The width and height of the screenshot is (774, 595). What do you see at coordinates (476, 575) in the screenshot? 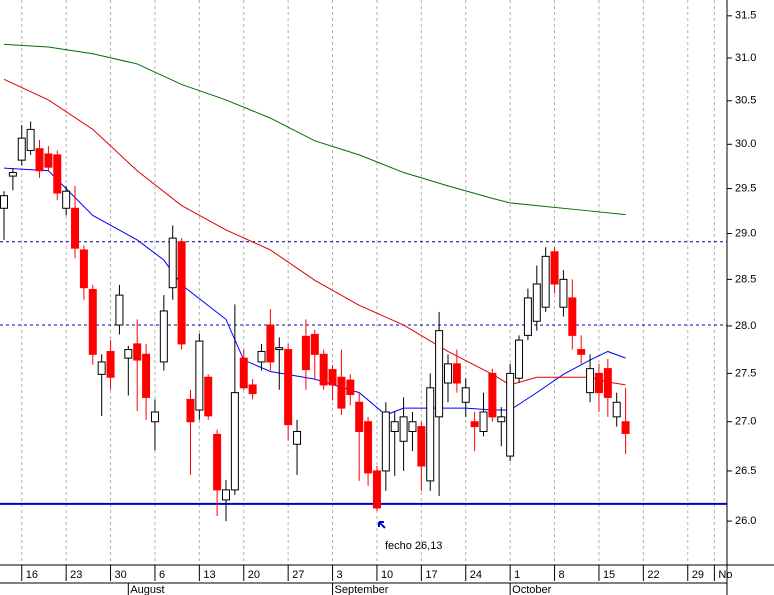
I see `x-tick-label: 24` at bounding box center [476, 575].